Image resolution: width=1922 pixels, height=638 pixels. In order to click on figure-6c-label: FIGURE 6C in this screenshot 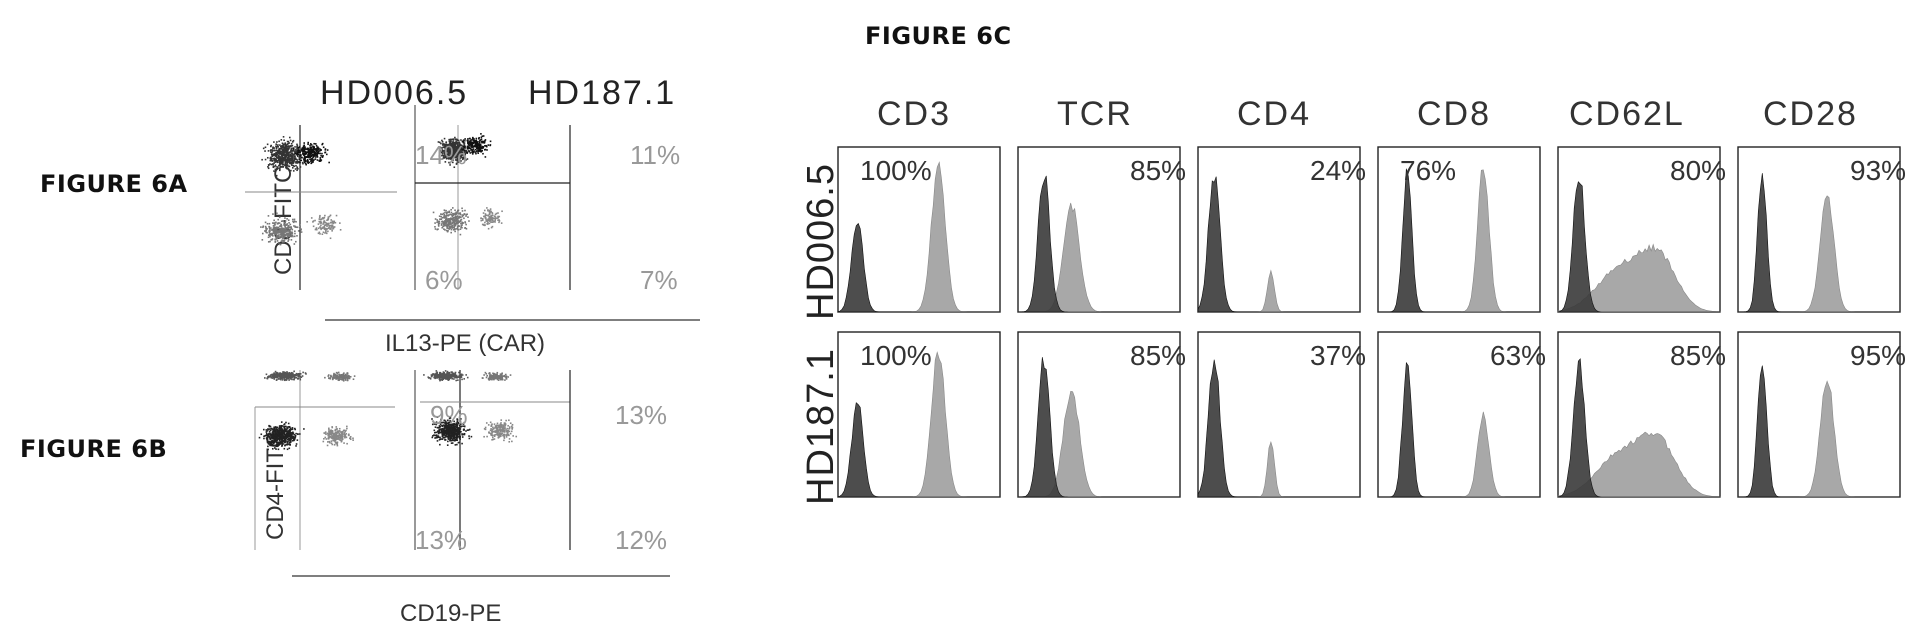, I will do `click(938, 36)`.